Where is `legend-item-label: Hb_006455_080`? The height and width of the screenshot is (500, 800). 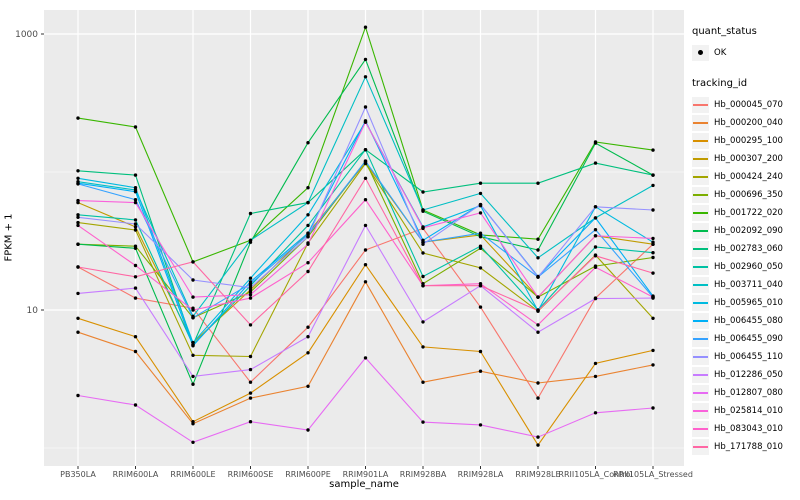 legend-item-label: Hb_006455_080 is located at coordinates (748, 320).